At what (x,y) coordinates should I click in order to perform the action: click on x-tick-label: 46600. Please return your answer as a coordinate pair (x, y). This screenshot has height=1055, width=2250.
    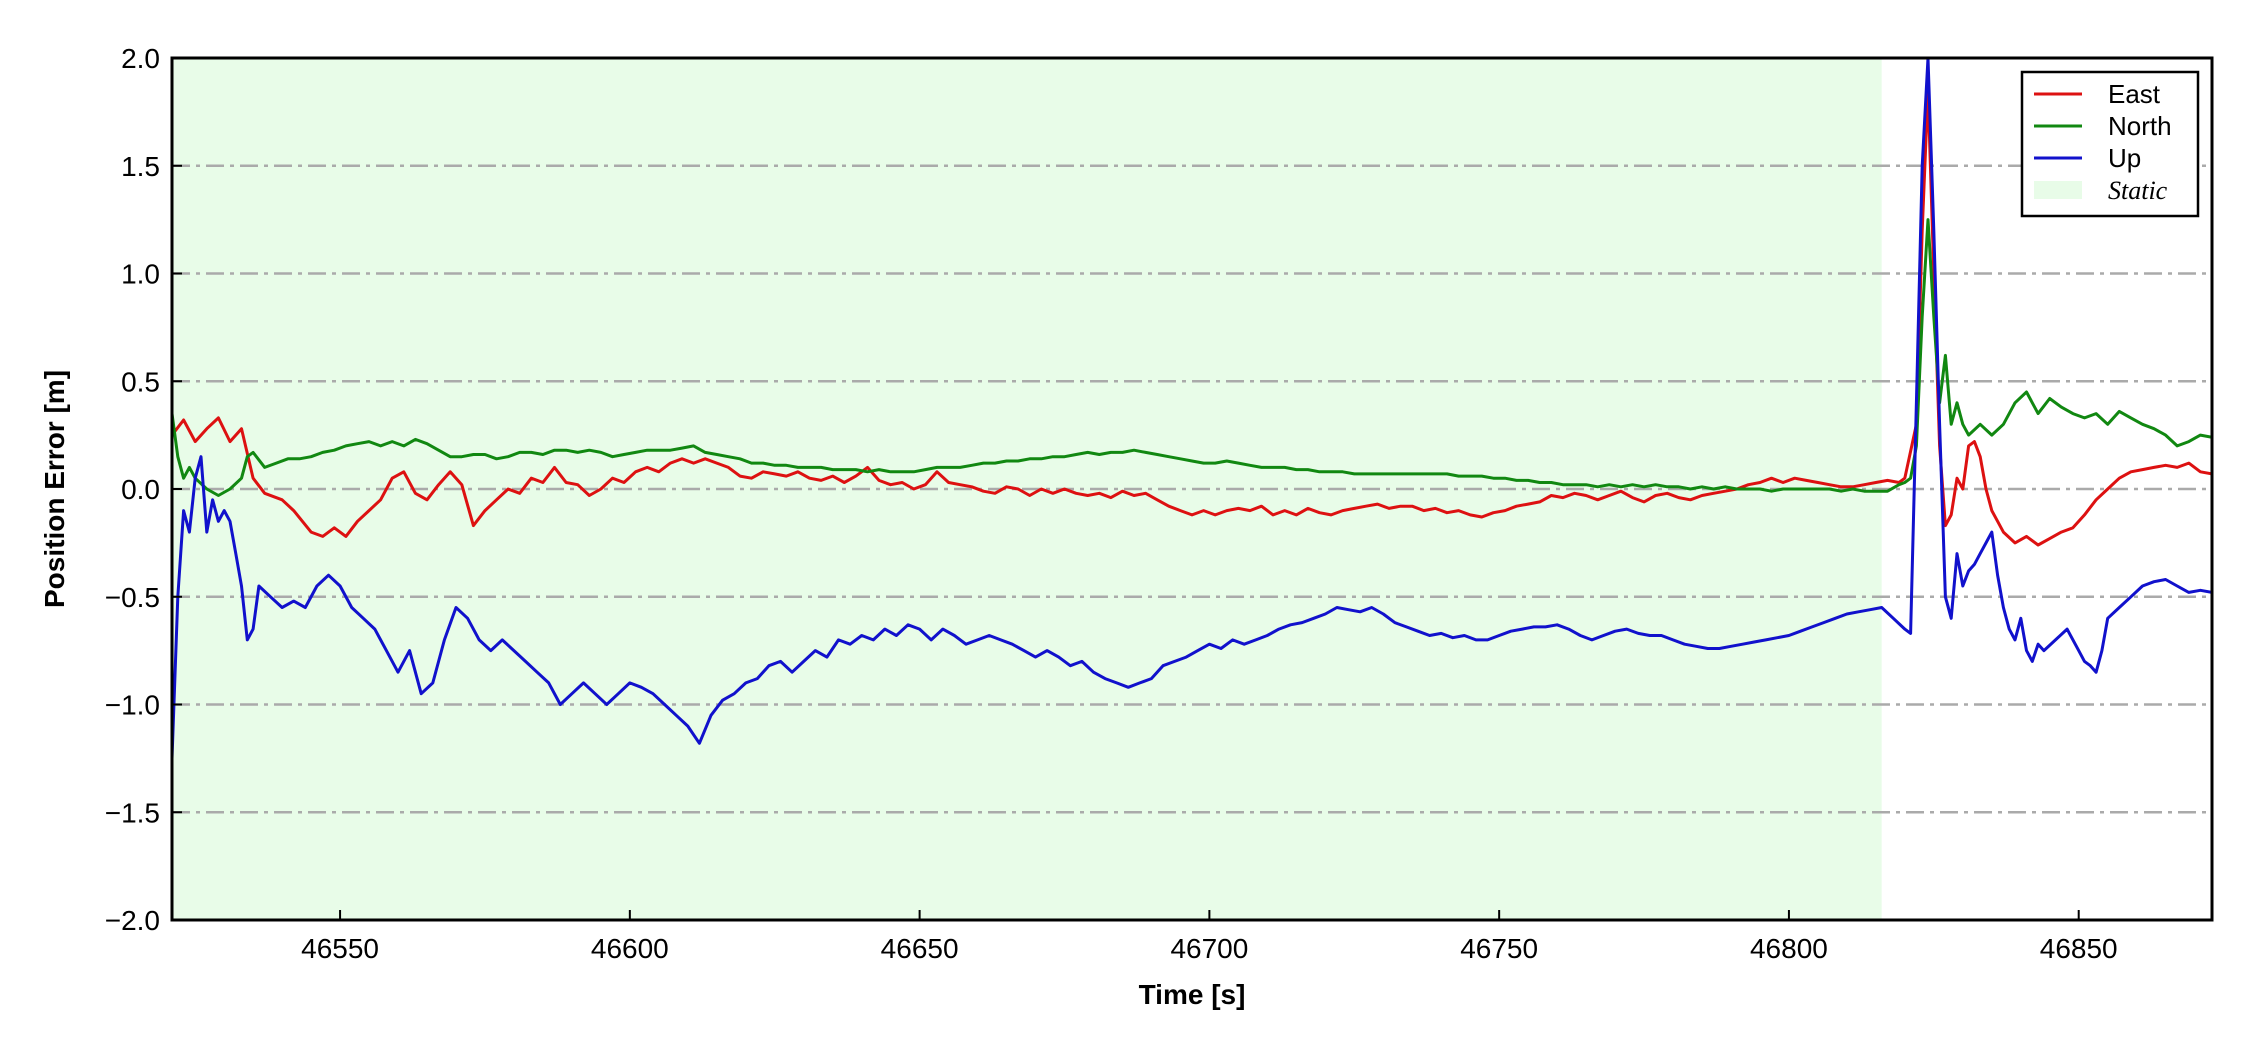
    Looking at the image, I should click on (630, 948).